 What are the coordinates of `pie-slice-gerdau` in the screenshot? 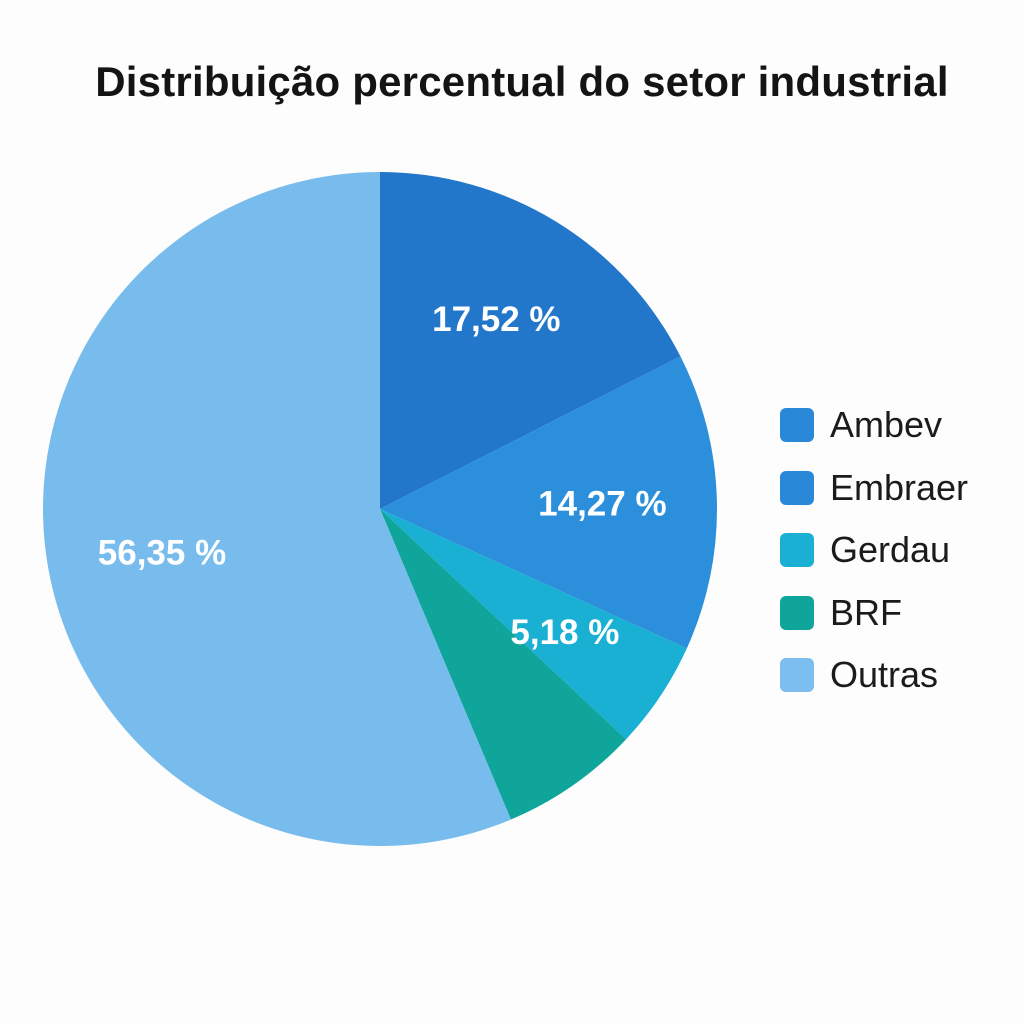 It's located at (533, 624).